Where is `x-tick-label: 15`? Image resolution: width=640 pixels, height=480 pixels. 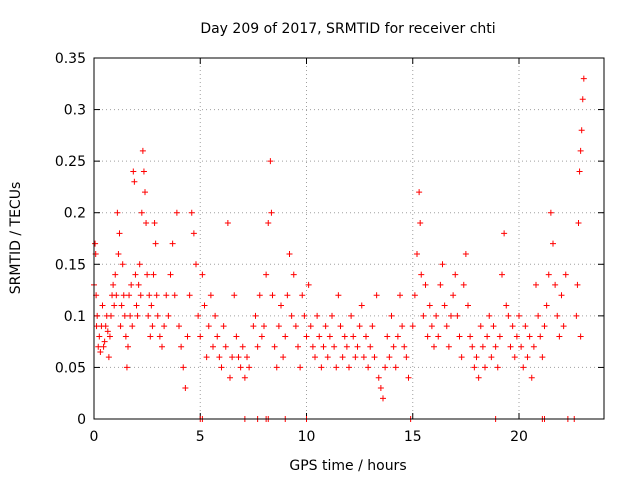 x-tick-label: 15 is located at coordinates (413, 437).